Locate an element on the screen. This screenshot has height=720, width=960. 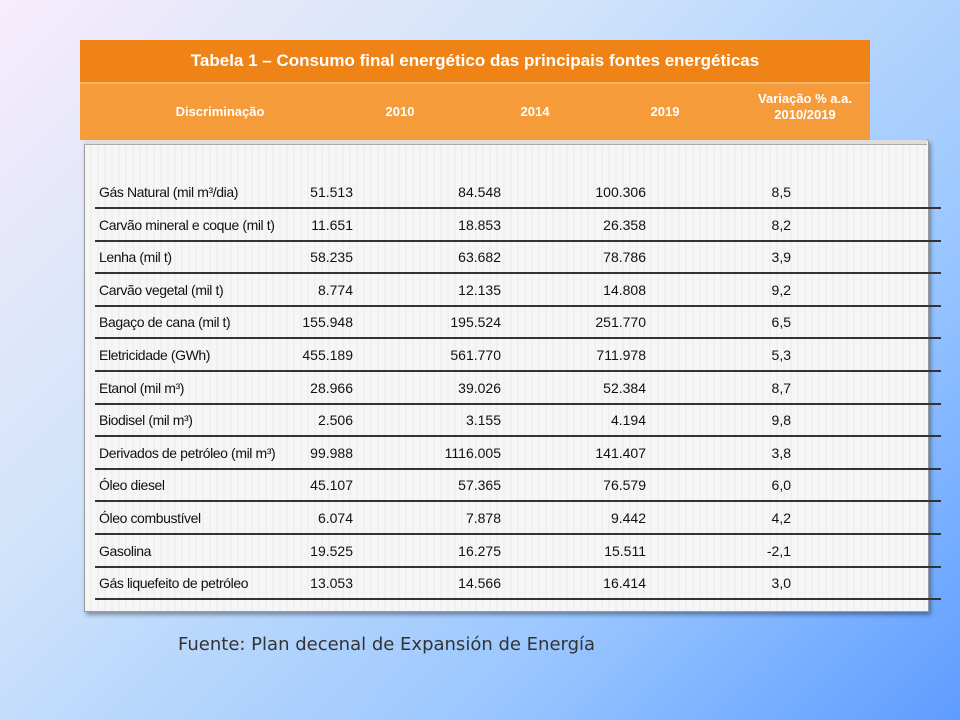
cell-2019: 15.511 is located at coordinates (625, 550).